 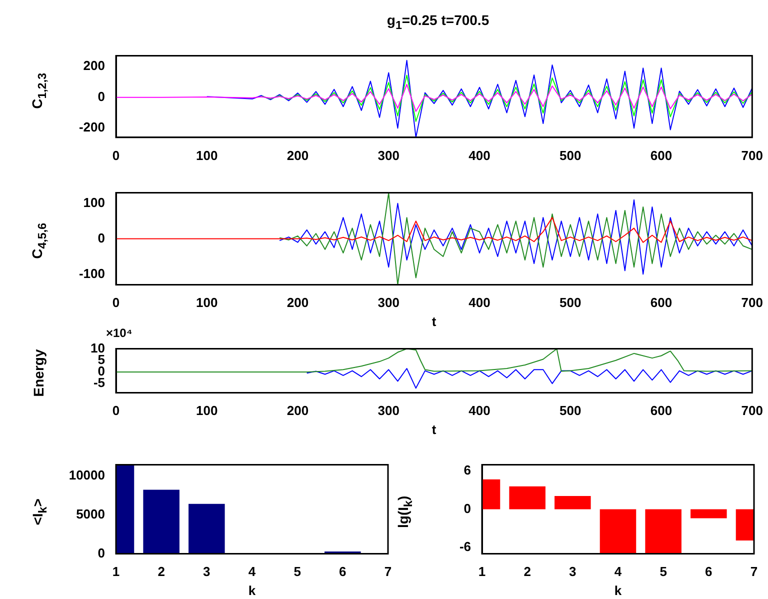 What do you see at coordinates (39, 373) in the screenshot?
I see `y-axis-title: Energy` at bounding box center [39, 373].